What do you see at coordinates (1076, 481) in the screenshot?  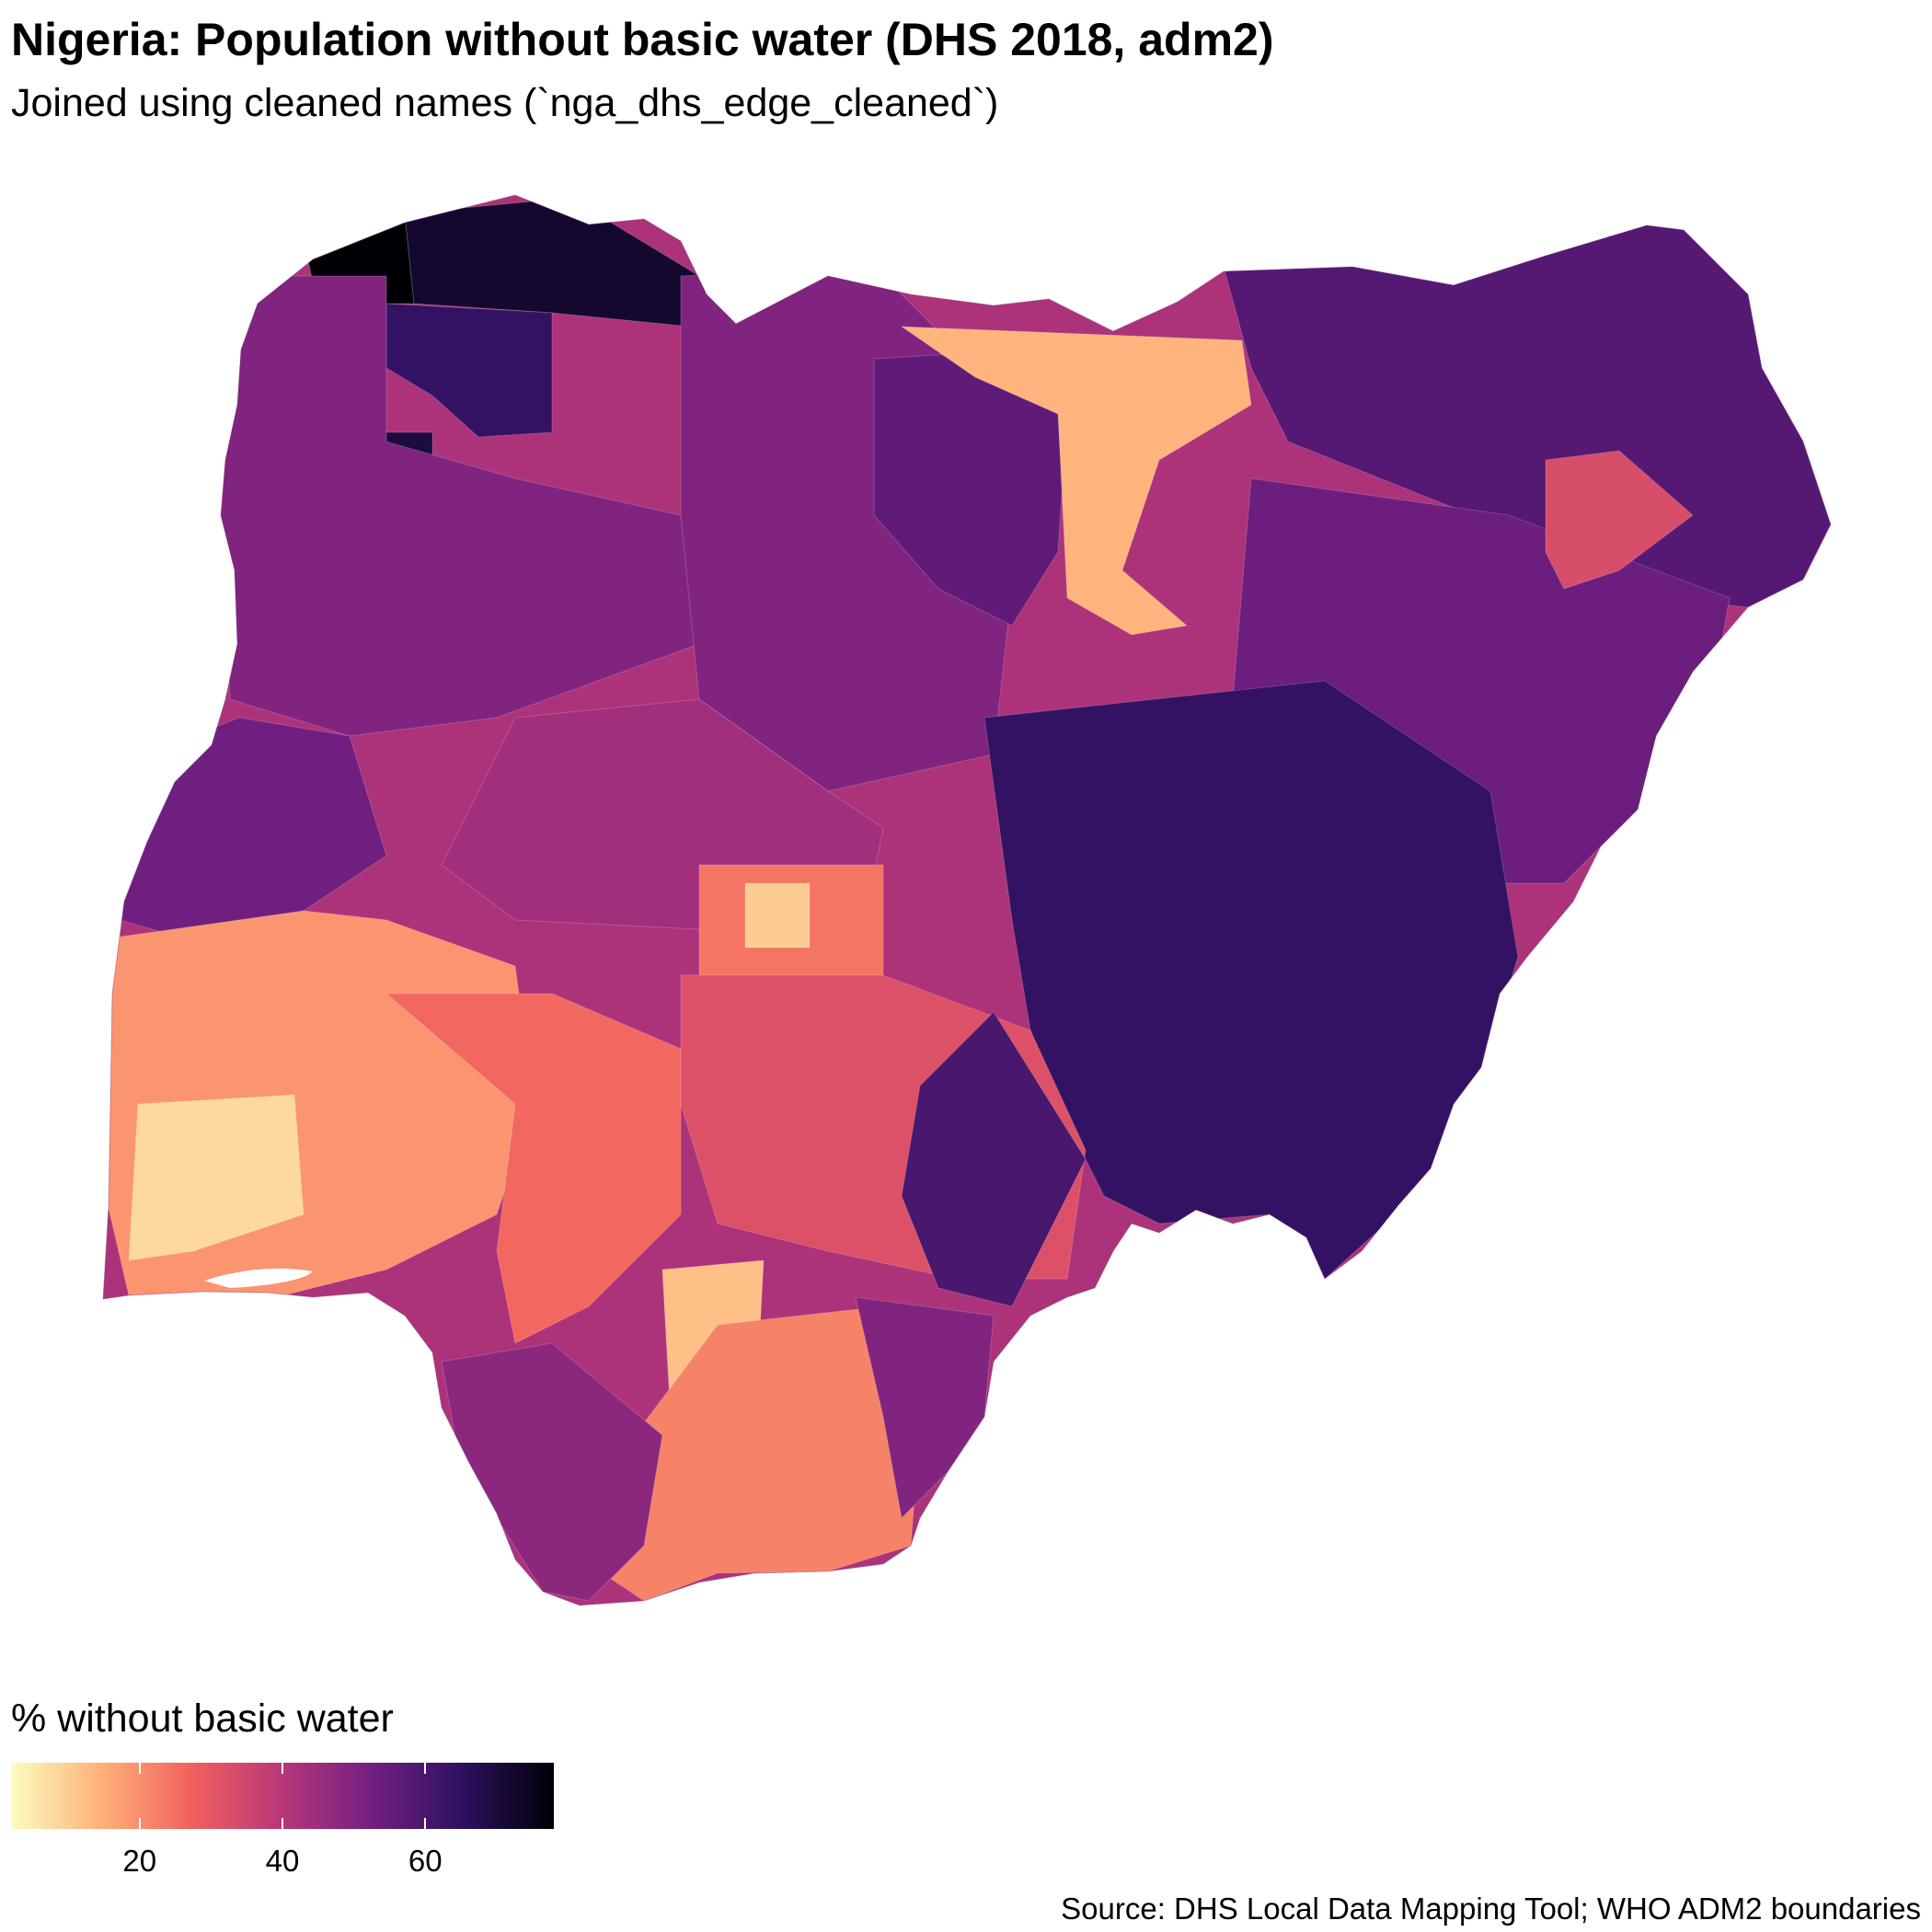 I see `region-north-light-zone` at bounding box center [1076, 481].